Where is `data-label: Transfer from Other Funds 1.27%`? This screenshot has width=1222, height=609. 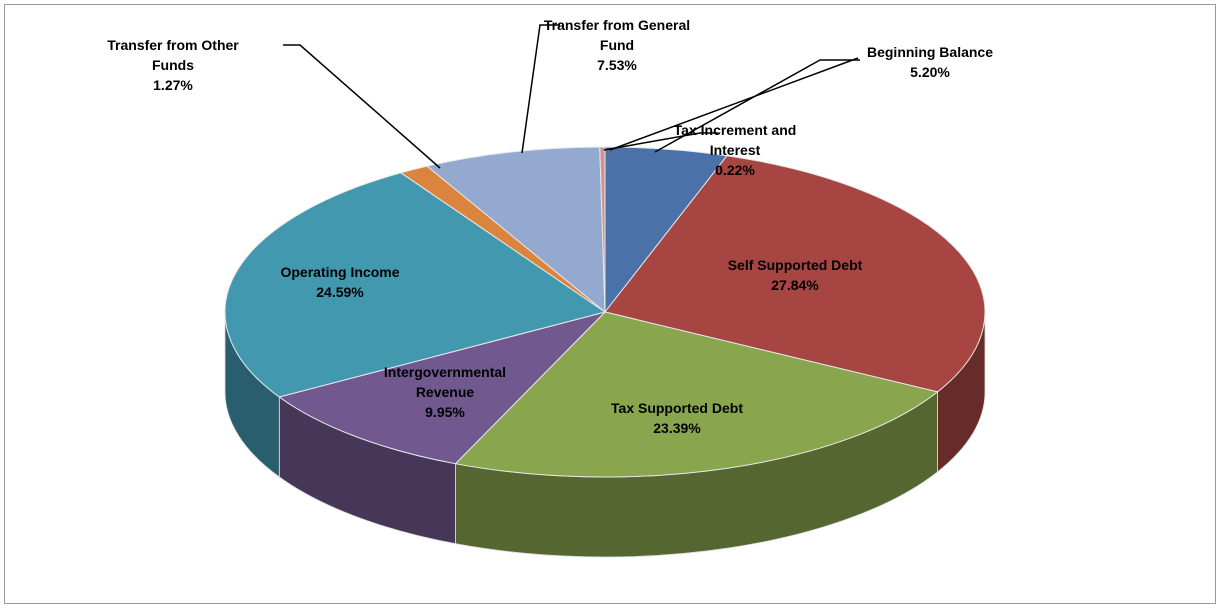 data-label: Transfer from Other Funds 1.27% is located at coordinates (173, 65).